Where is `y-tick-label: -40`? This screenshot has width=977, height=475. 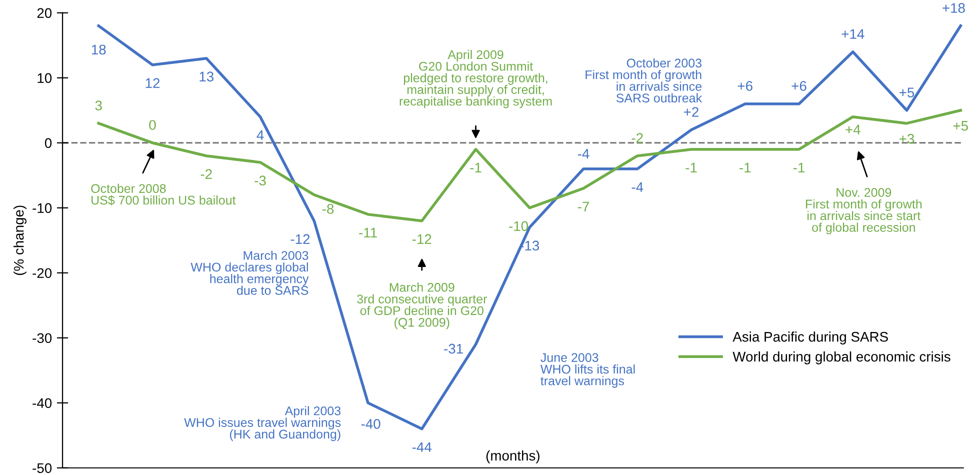 y-tick-label: -40 is located at coordinates (42, 403).